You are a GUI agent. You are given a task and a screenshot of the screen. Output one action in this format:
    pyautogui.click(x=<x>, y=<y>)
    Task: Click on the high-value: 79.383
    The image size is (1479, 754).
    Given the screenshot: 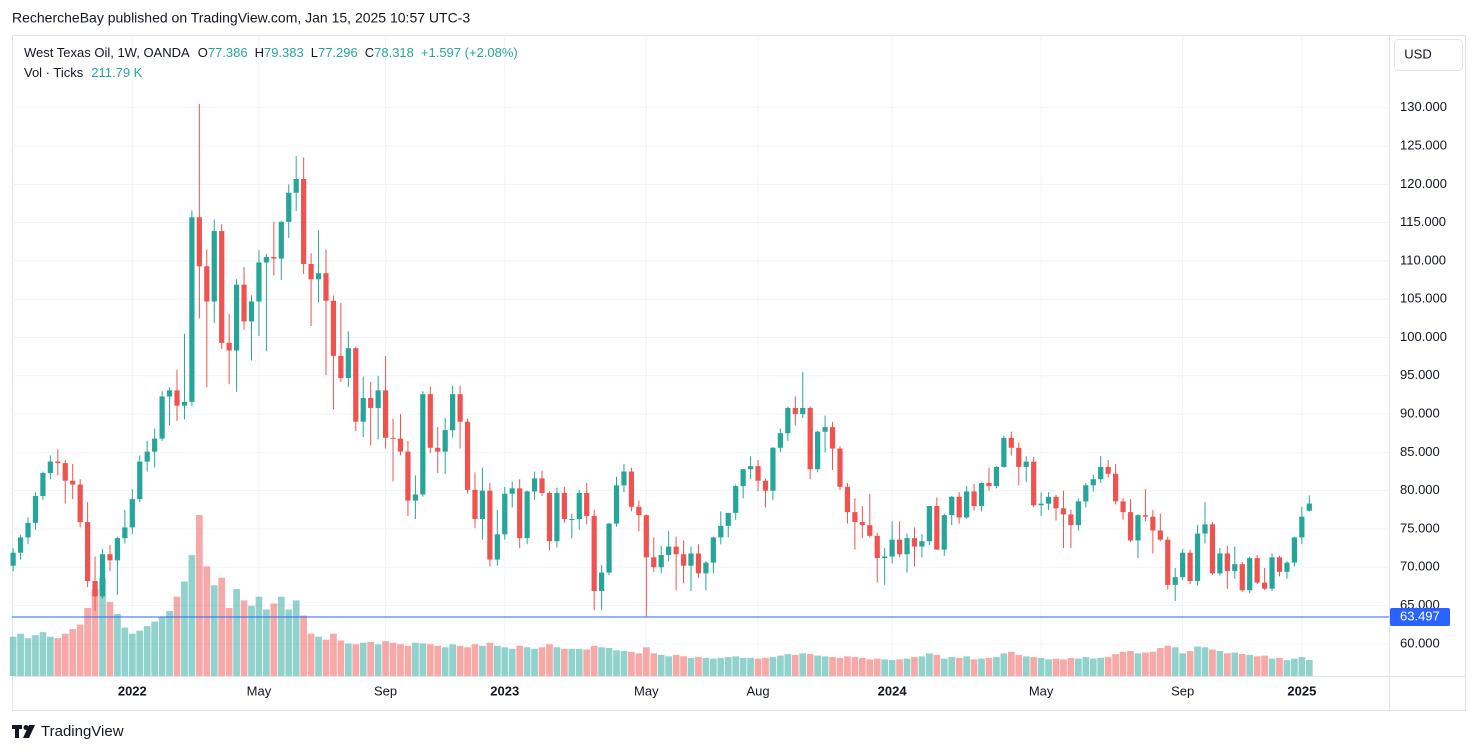 What is the action you would take?
    pyautogui.click(x=284, y=52)
    